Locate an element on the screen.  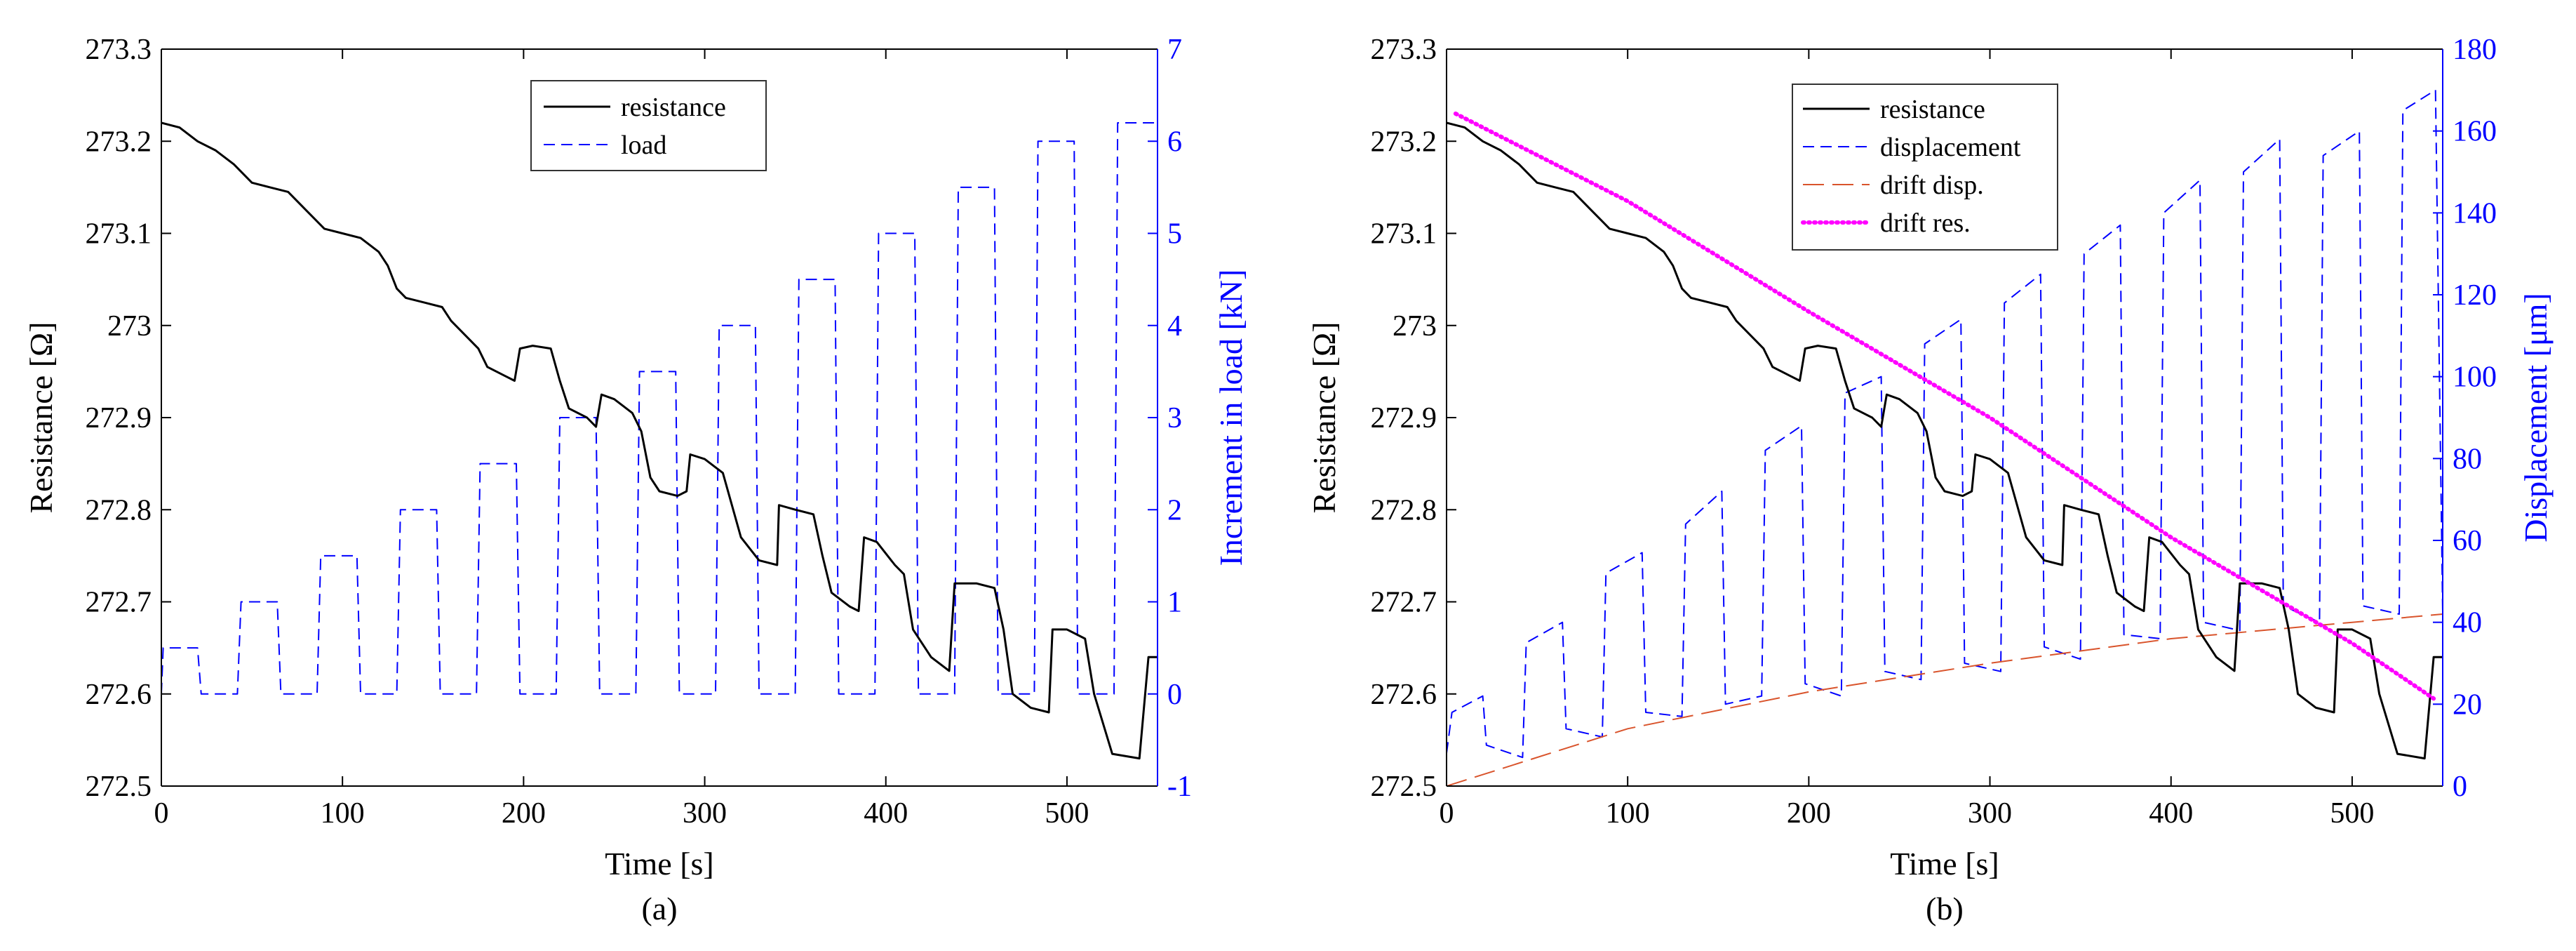
caption-a: (a) is located at coordinates (659, 909).